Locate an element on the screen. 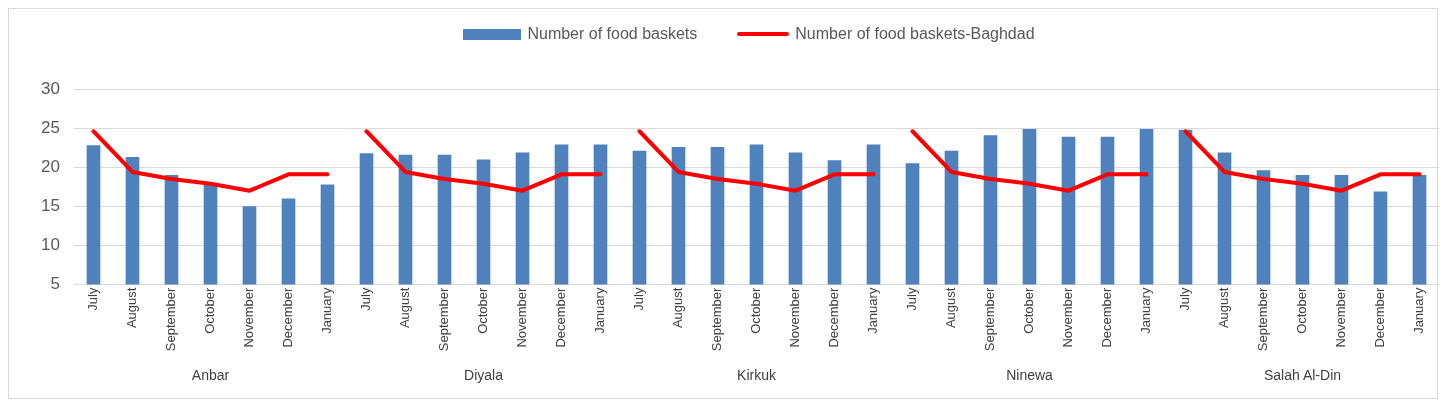 Image resolution: width=1446 pixels, height=407 pixels. y-tick-label: 25 is located at coordinates (50, 127).